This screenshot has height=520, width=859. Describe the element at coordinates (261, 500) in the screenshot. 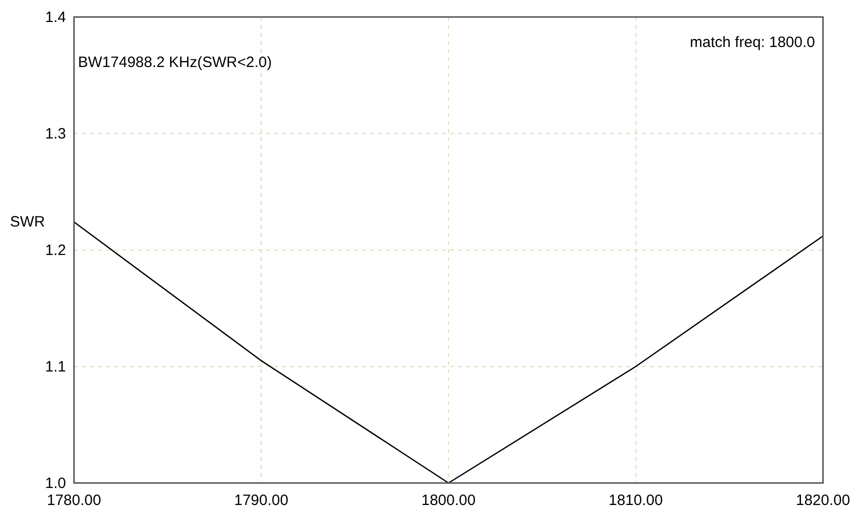

I see `x-tick-label: 1790.00` at that location.